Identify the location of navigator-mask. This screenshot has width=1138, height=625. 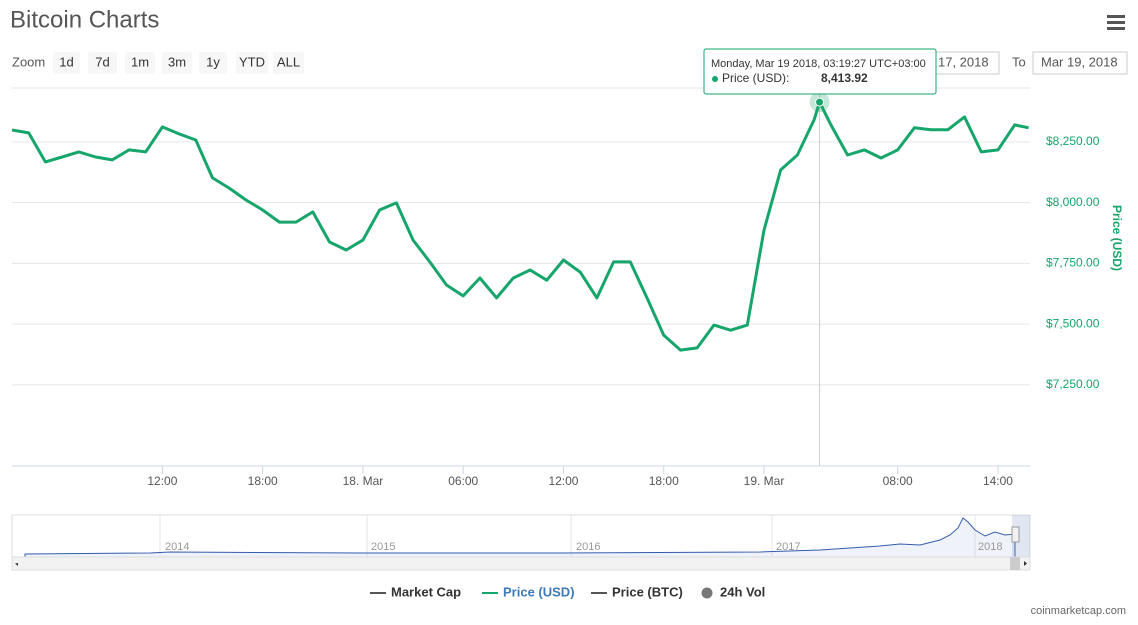
(1021, 536).